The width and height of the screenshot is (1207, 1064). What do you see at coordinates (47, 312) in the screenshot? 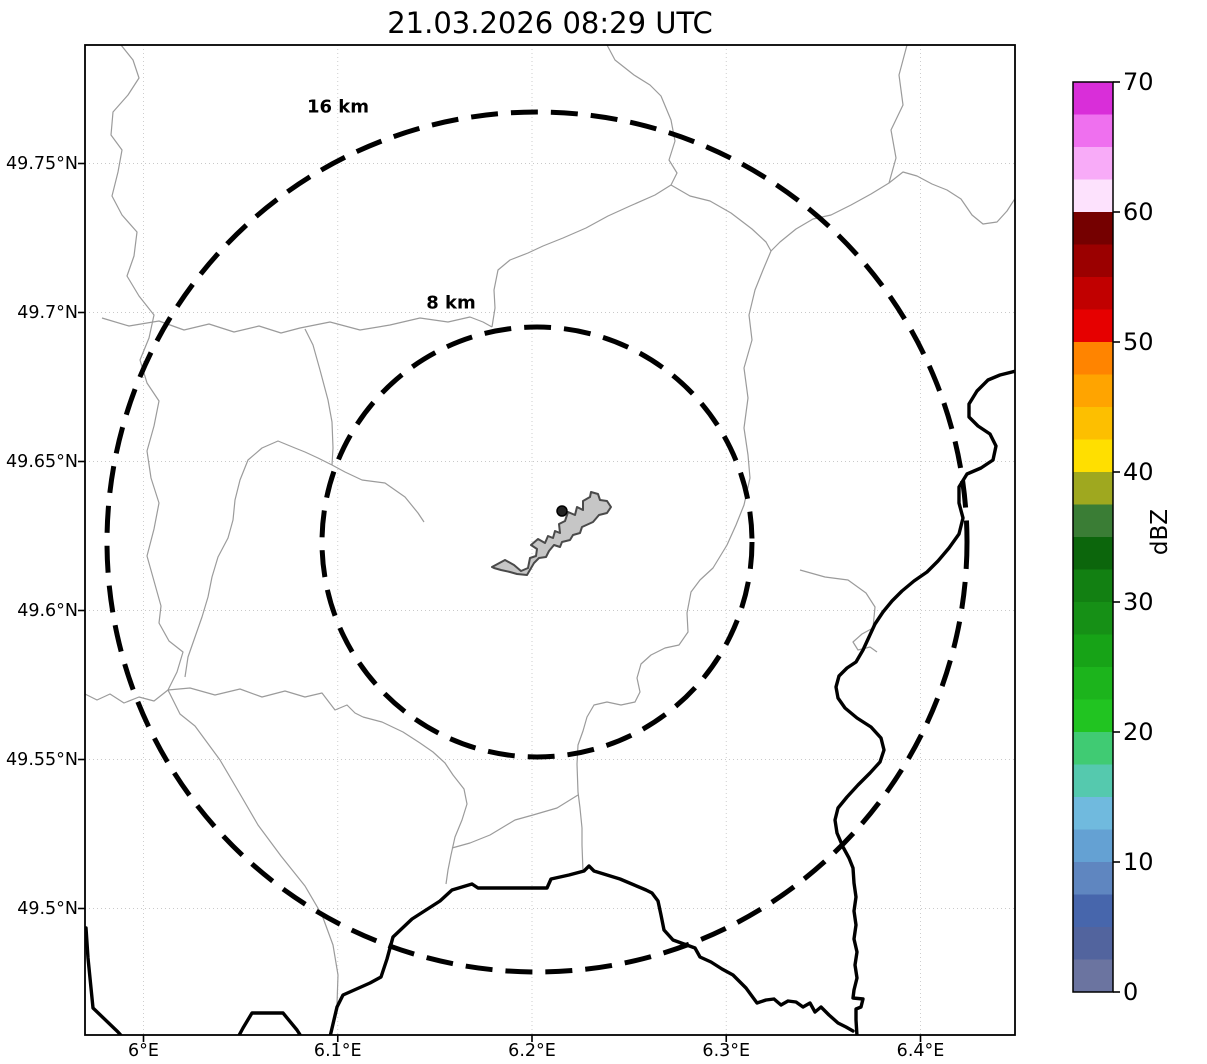
I see `y-axis-tick-label-1: 49.7°N` at bounding box center [47, 312].